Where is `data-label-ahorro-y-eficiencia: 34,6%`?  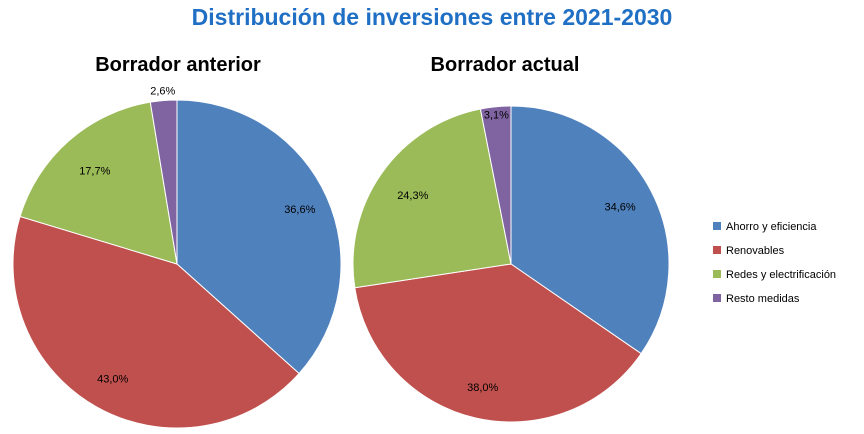
data-label-ahorro-y-eficiencia: 34,6% is located at coordinates (619, 208).